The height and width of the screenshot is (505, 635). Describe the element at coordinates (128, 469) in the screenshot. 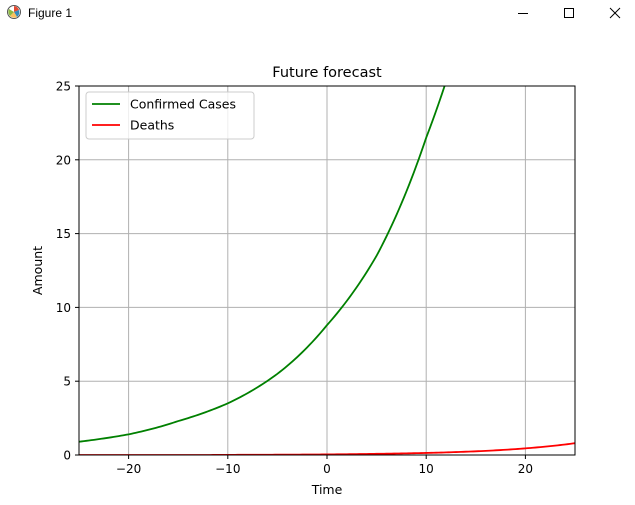

I see `x-tick-label: −20` at that location.